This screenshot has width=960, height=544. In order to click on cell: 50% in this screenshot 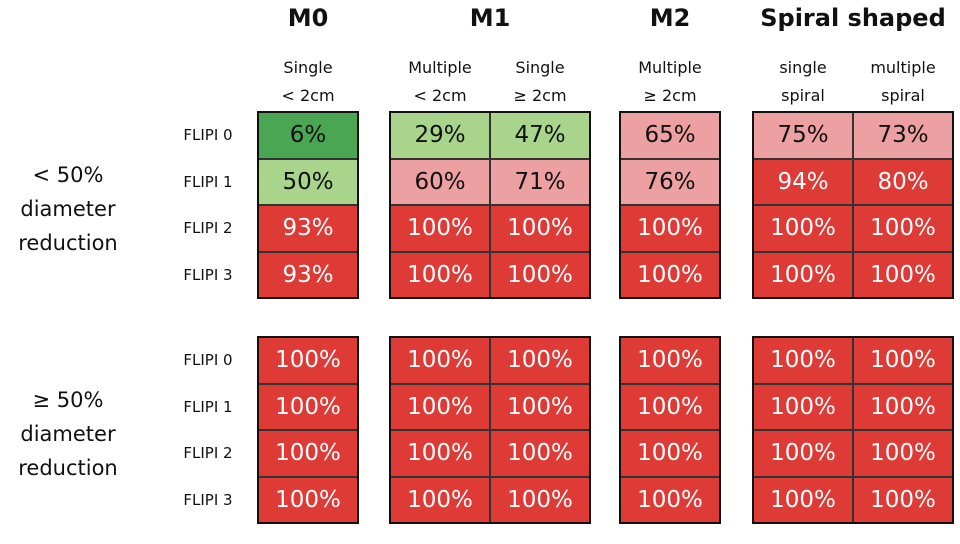, I will do `click(308, 181)`.